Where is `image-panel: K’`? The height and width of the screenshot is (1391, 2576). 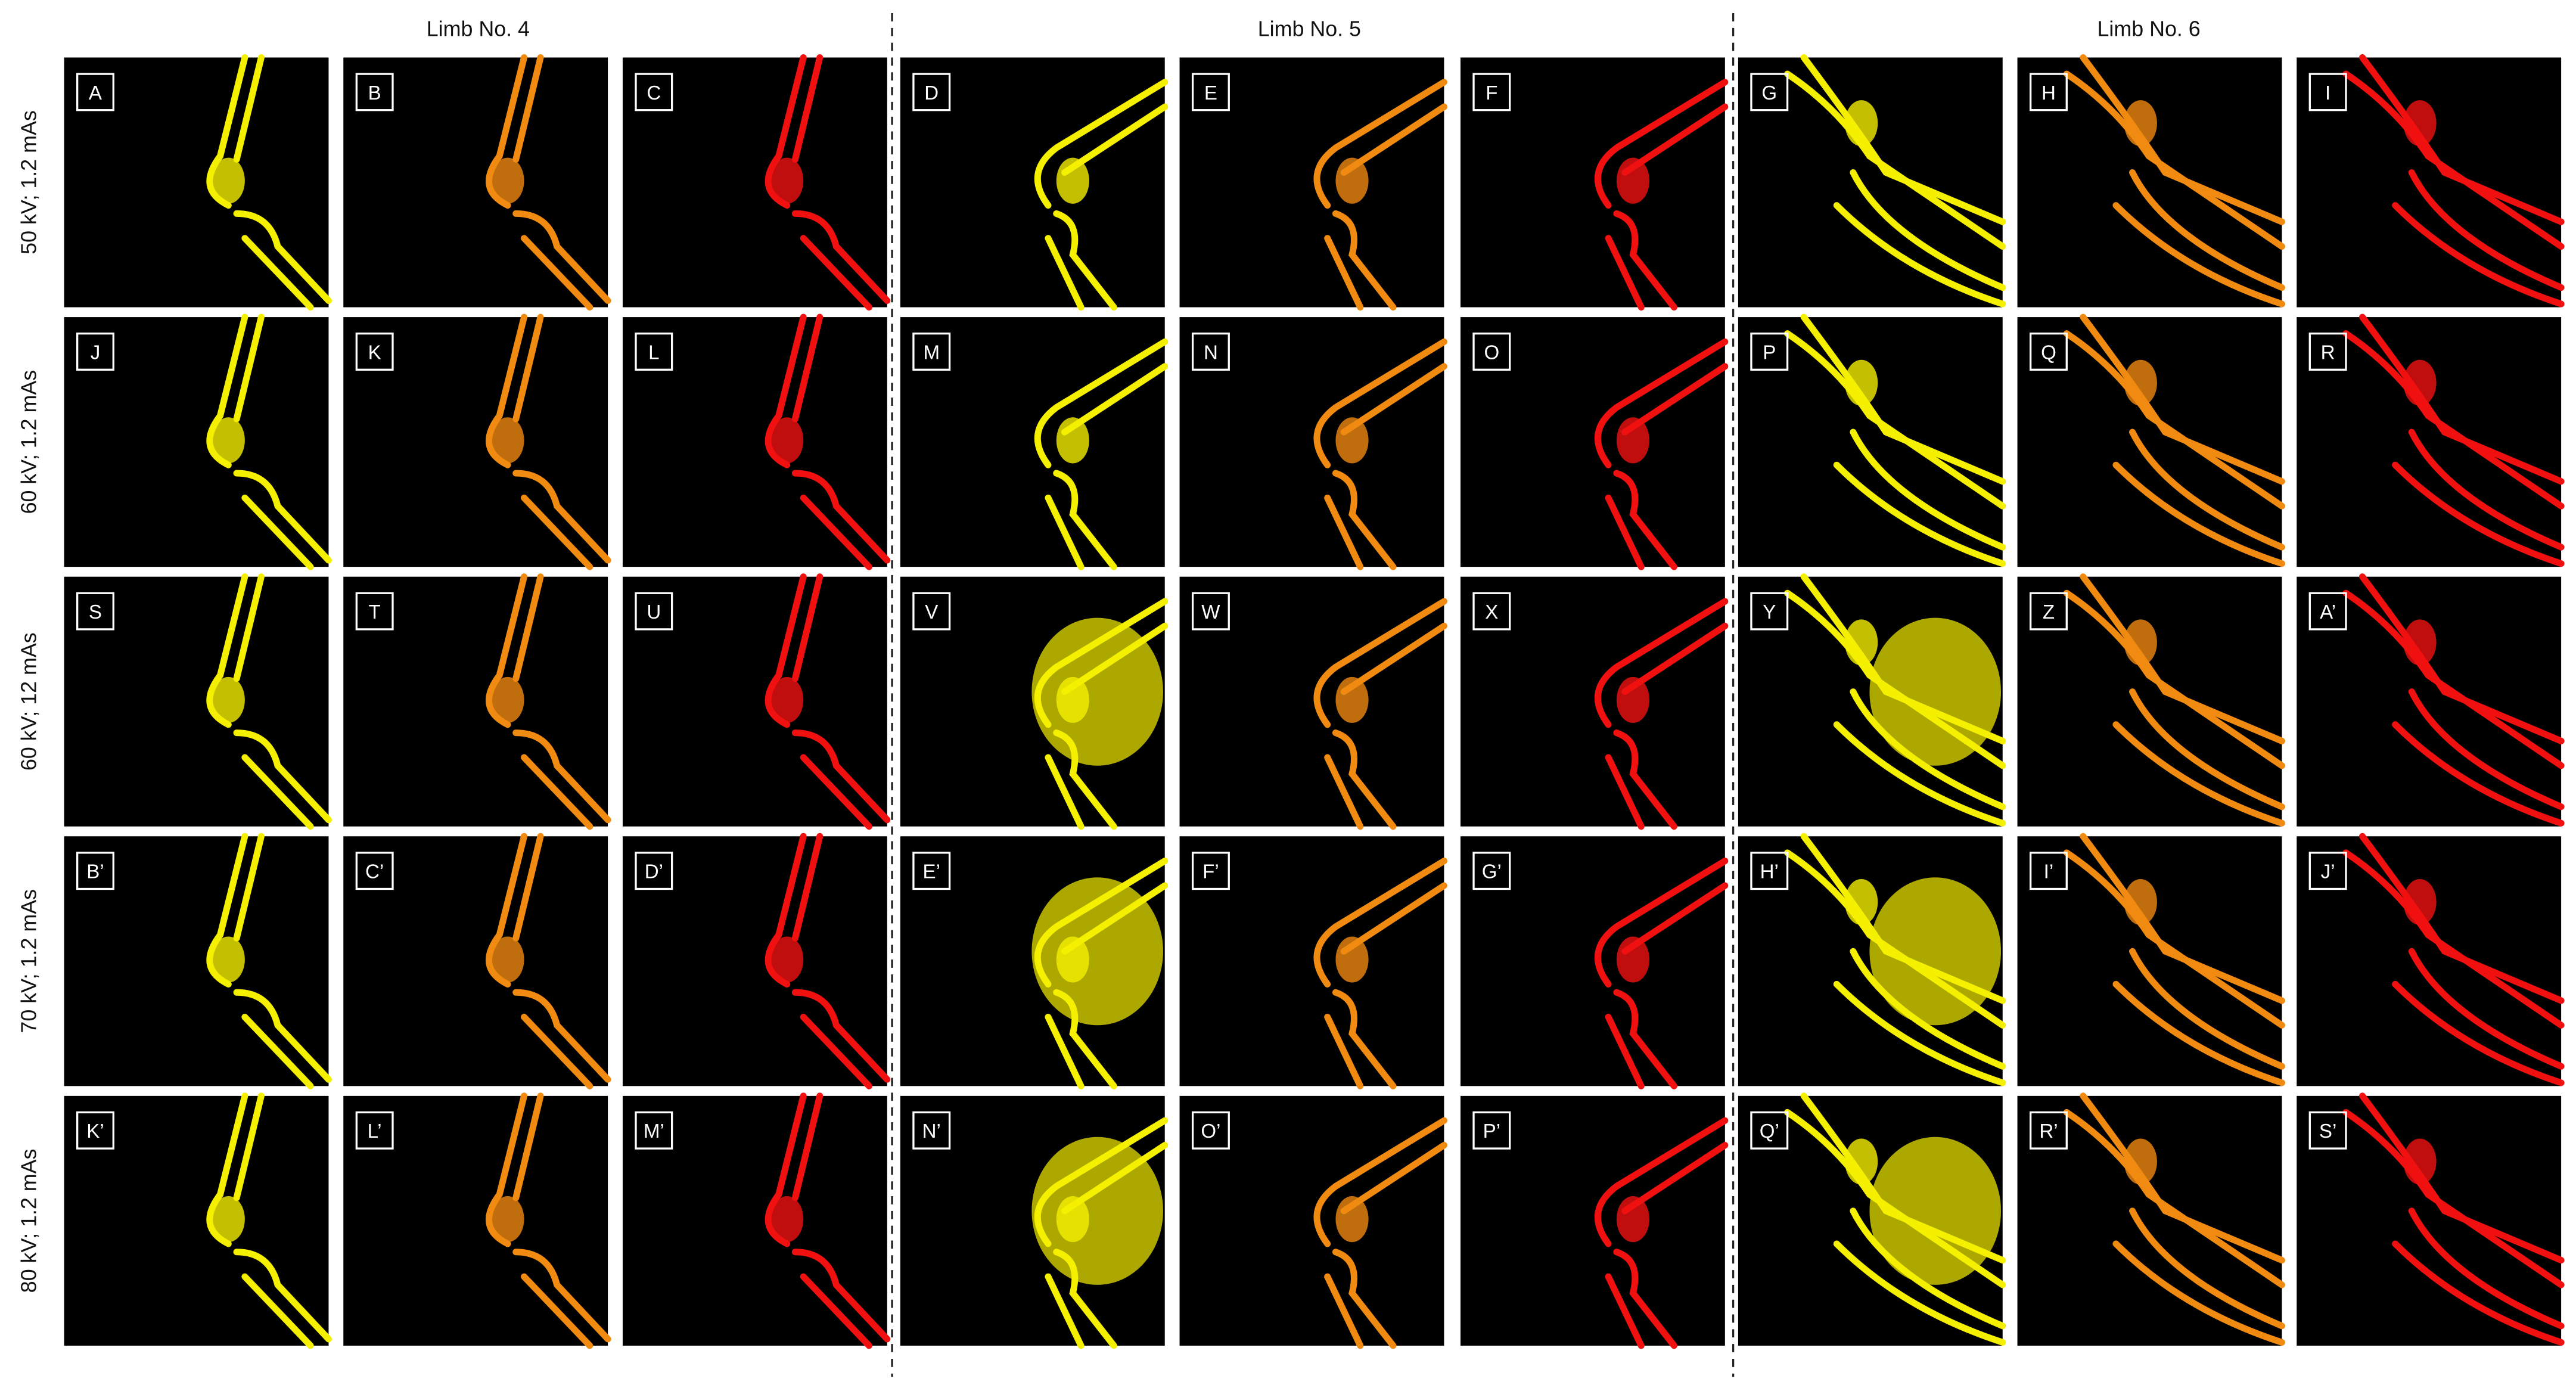
image-panel: K’ is located at coordinates (198, 1220).